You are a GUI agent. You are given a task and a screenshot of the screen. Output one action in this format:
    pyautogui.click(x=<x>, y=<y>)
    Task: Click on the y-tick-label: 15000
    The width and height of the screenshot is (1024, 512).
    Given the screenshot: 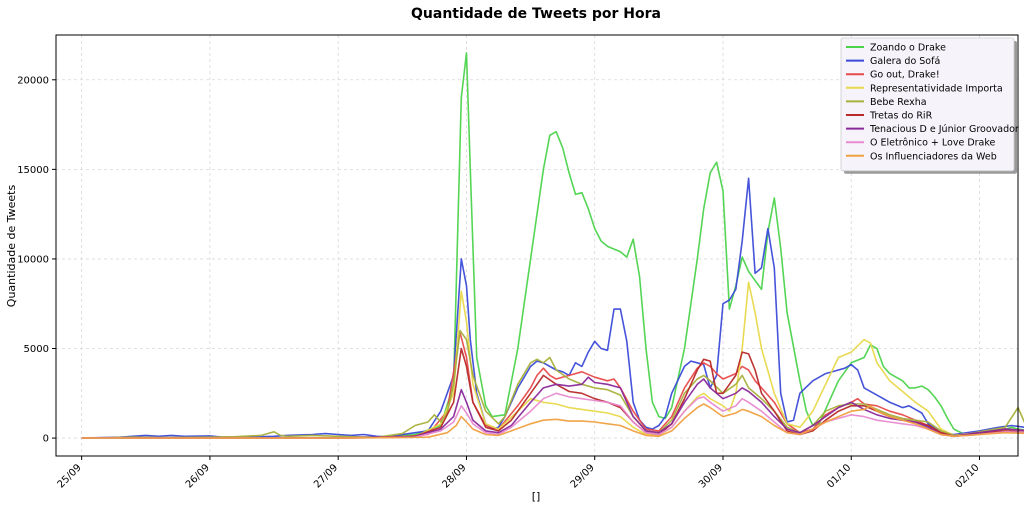 What is the action you would take?
    pyautogui.click(x=33, y=170)
    